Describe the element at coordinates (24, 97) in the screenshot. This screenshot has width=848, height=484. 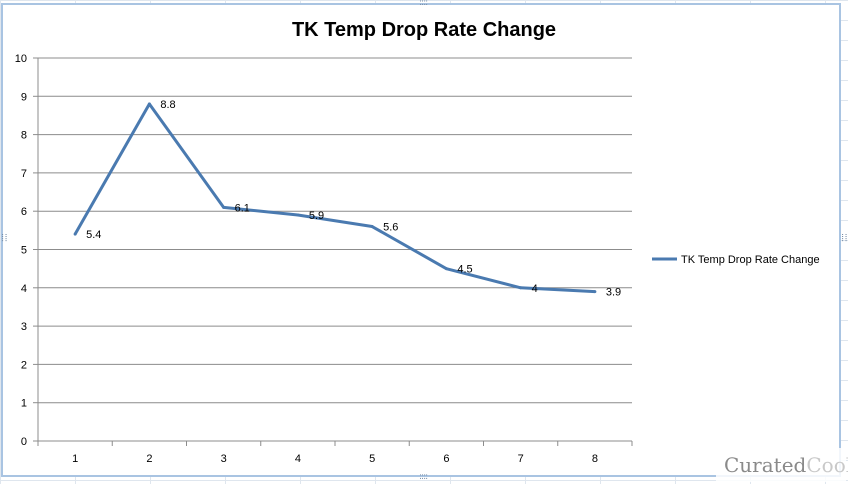
I see `y-tick-label: 9` at that location.